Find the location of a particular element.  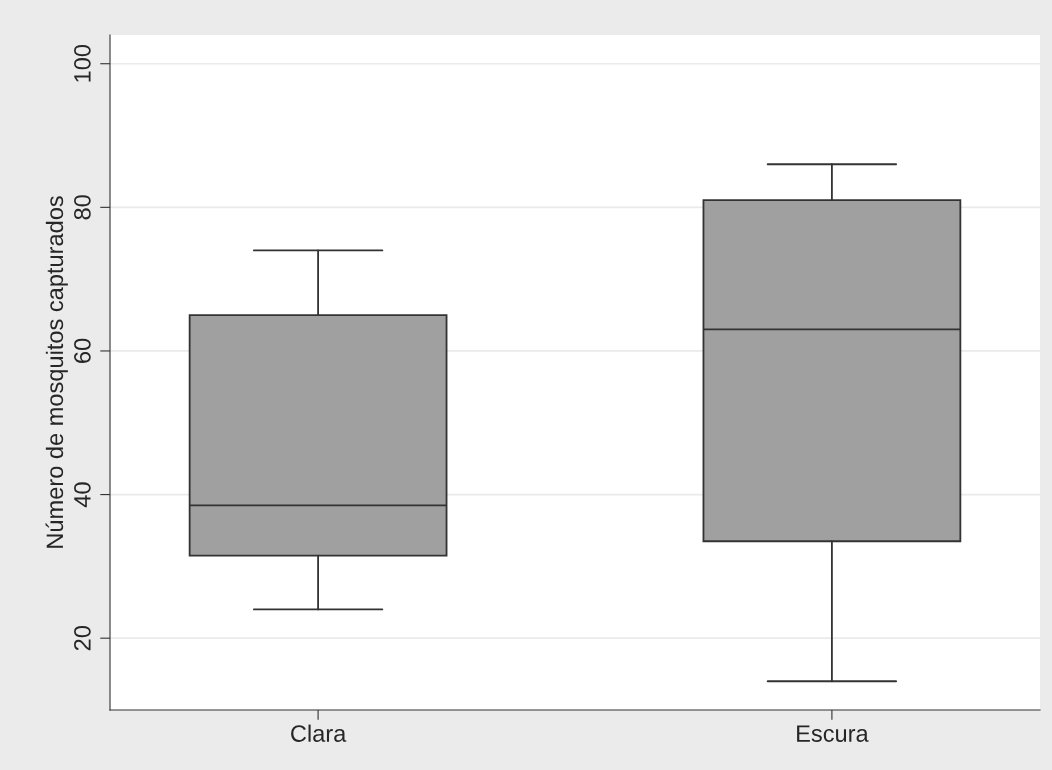

y-tick-label: 100 is located at coordinates (82, 63).